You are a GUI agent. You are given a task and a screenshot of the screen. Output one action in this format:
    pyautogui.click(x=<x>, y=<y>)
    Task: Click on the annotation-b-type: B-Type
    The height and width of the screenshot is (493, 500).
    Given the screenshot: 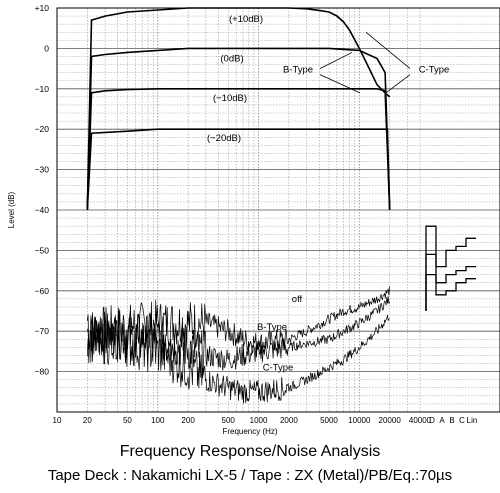 What is the action you would take?
    pyautogui.click(x=298, y=70)
    